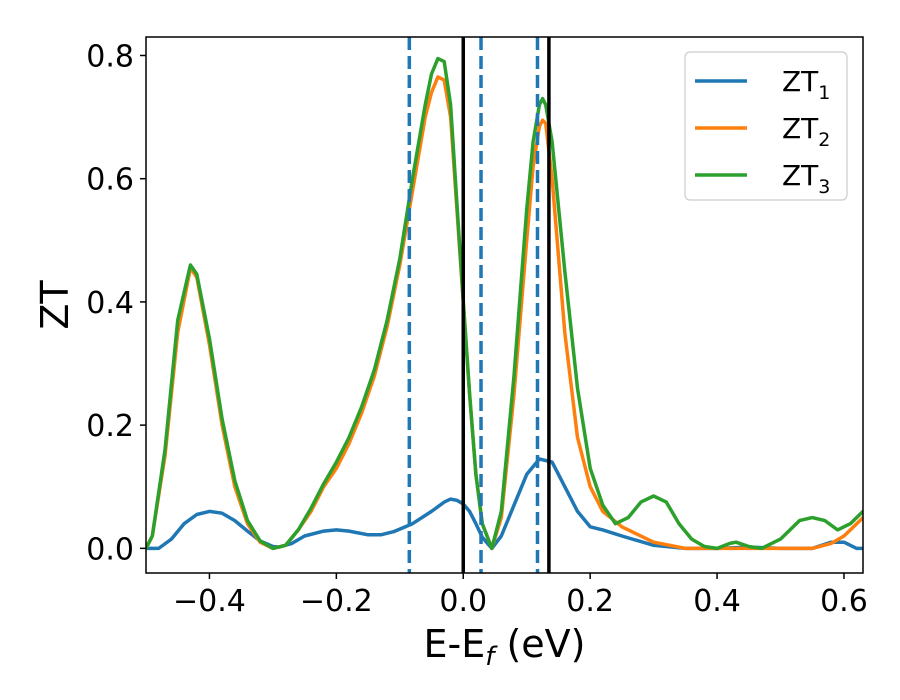 The image size is (900, 700). What do you see at coordinates (209, 601) in the screenshot?
I see `x-tick-label: −0.4` at bounding box center [209, 601].